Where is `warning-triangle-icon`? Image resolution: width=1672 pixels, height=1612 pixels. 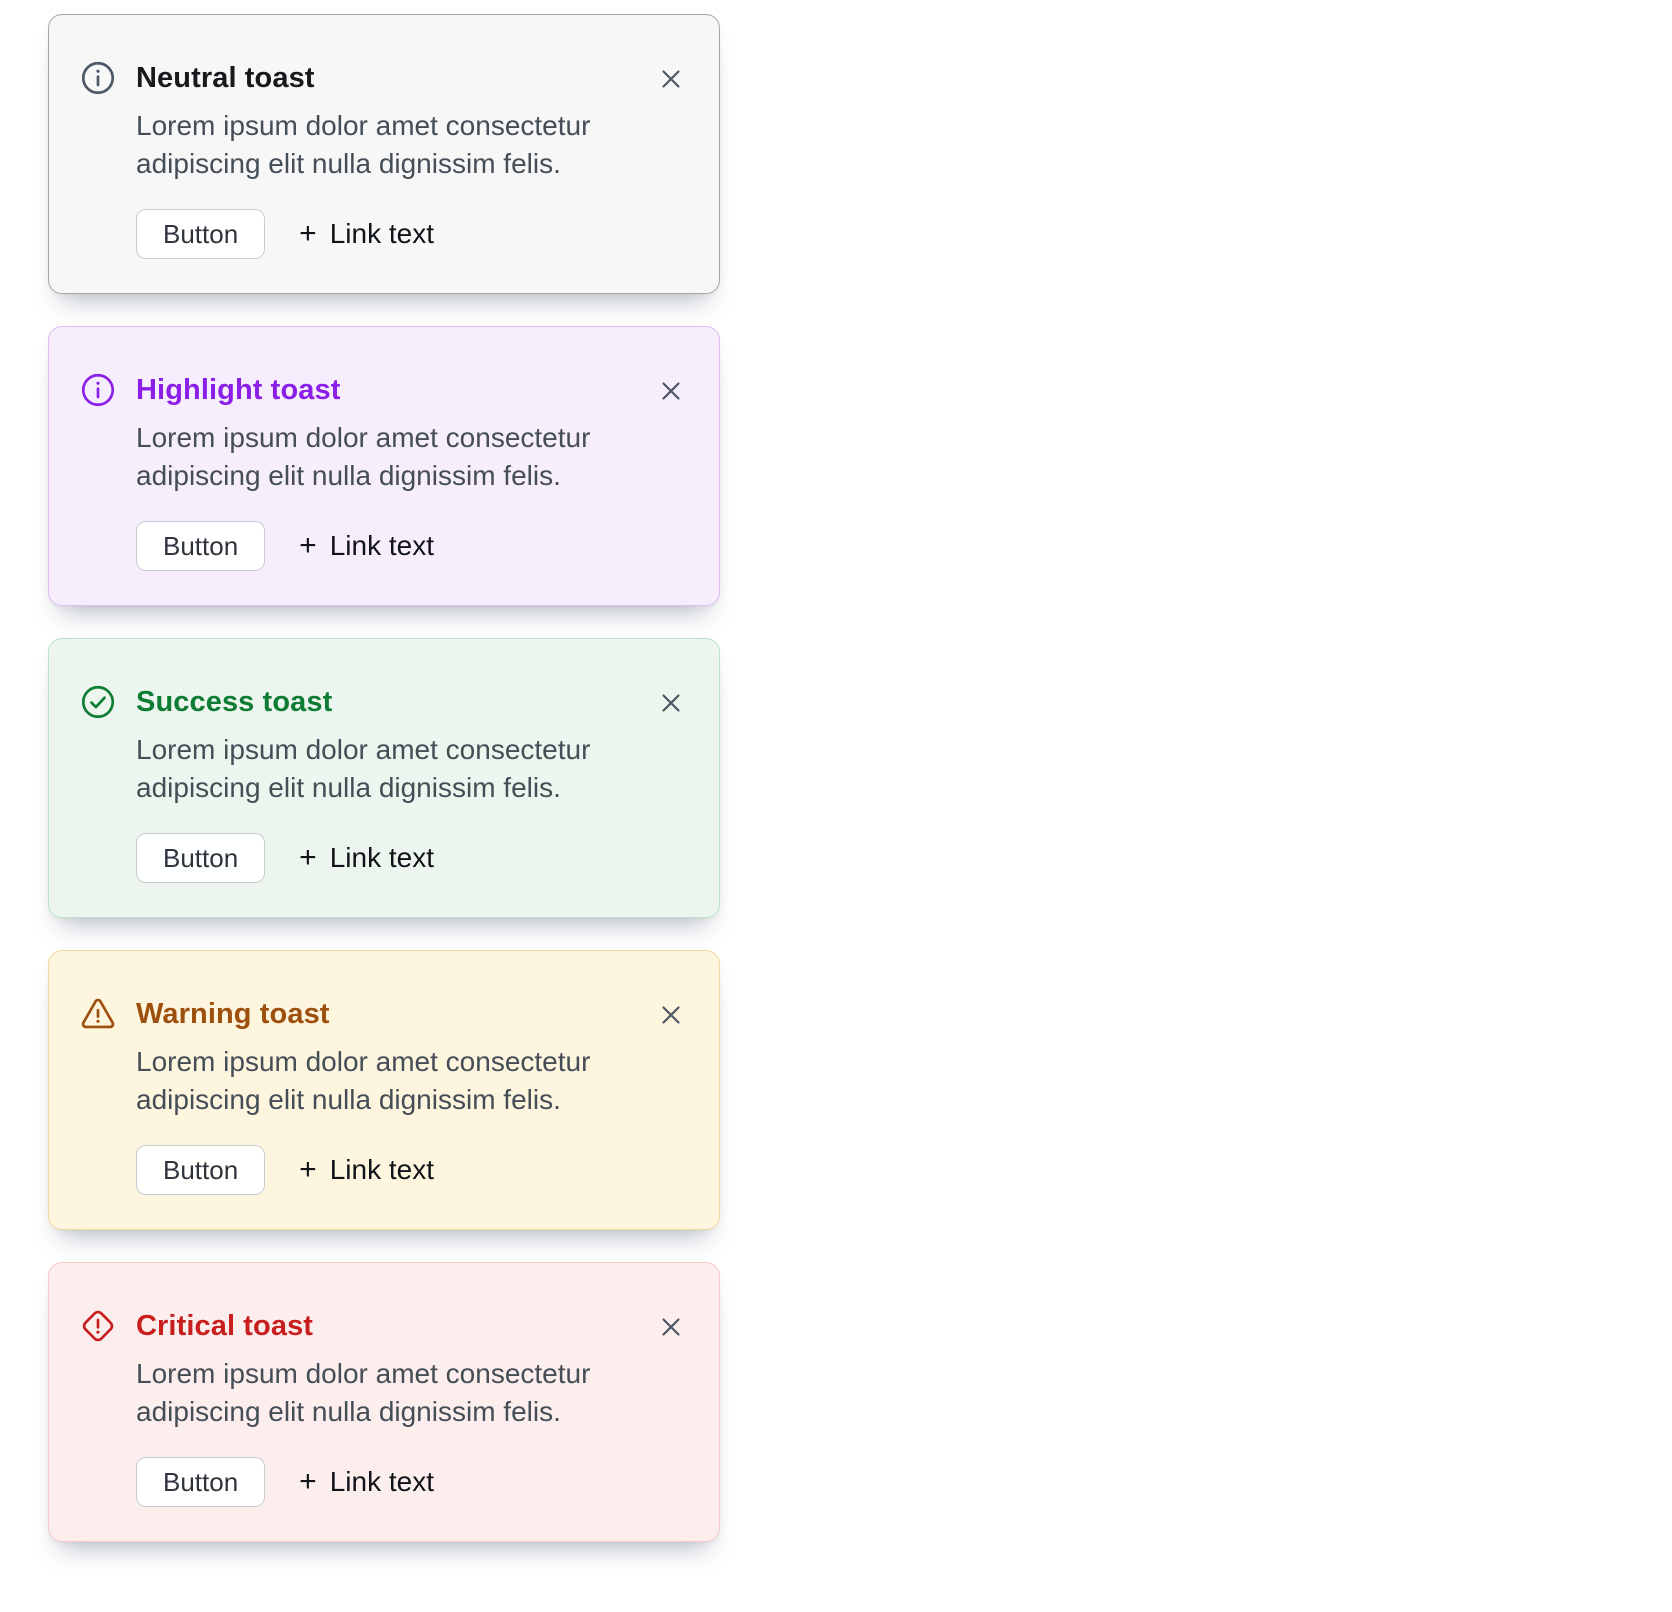 warning-triangle-icon is located at coordinates (98, 1014).